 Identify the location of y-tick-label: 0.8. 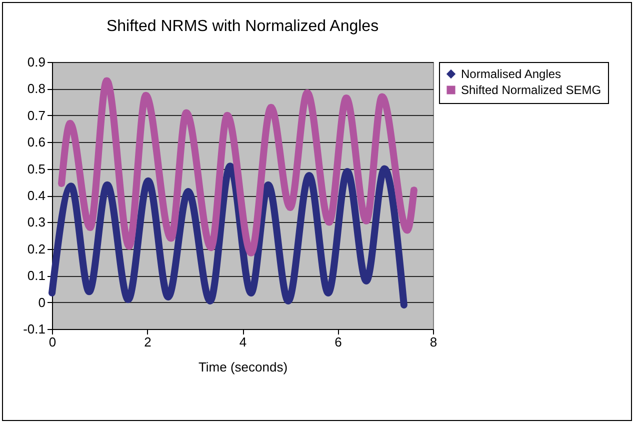
(36, 88).